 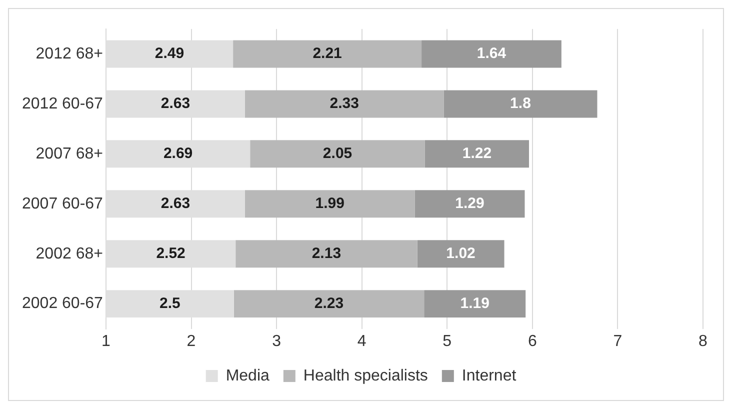 I want to click on y-tick-label: 2002 60-67, so click(x=63, y=303).